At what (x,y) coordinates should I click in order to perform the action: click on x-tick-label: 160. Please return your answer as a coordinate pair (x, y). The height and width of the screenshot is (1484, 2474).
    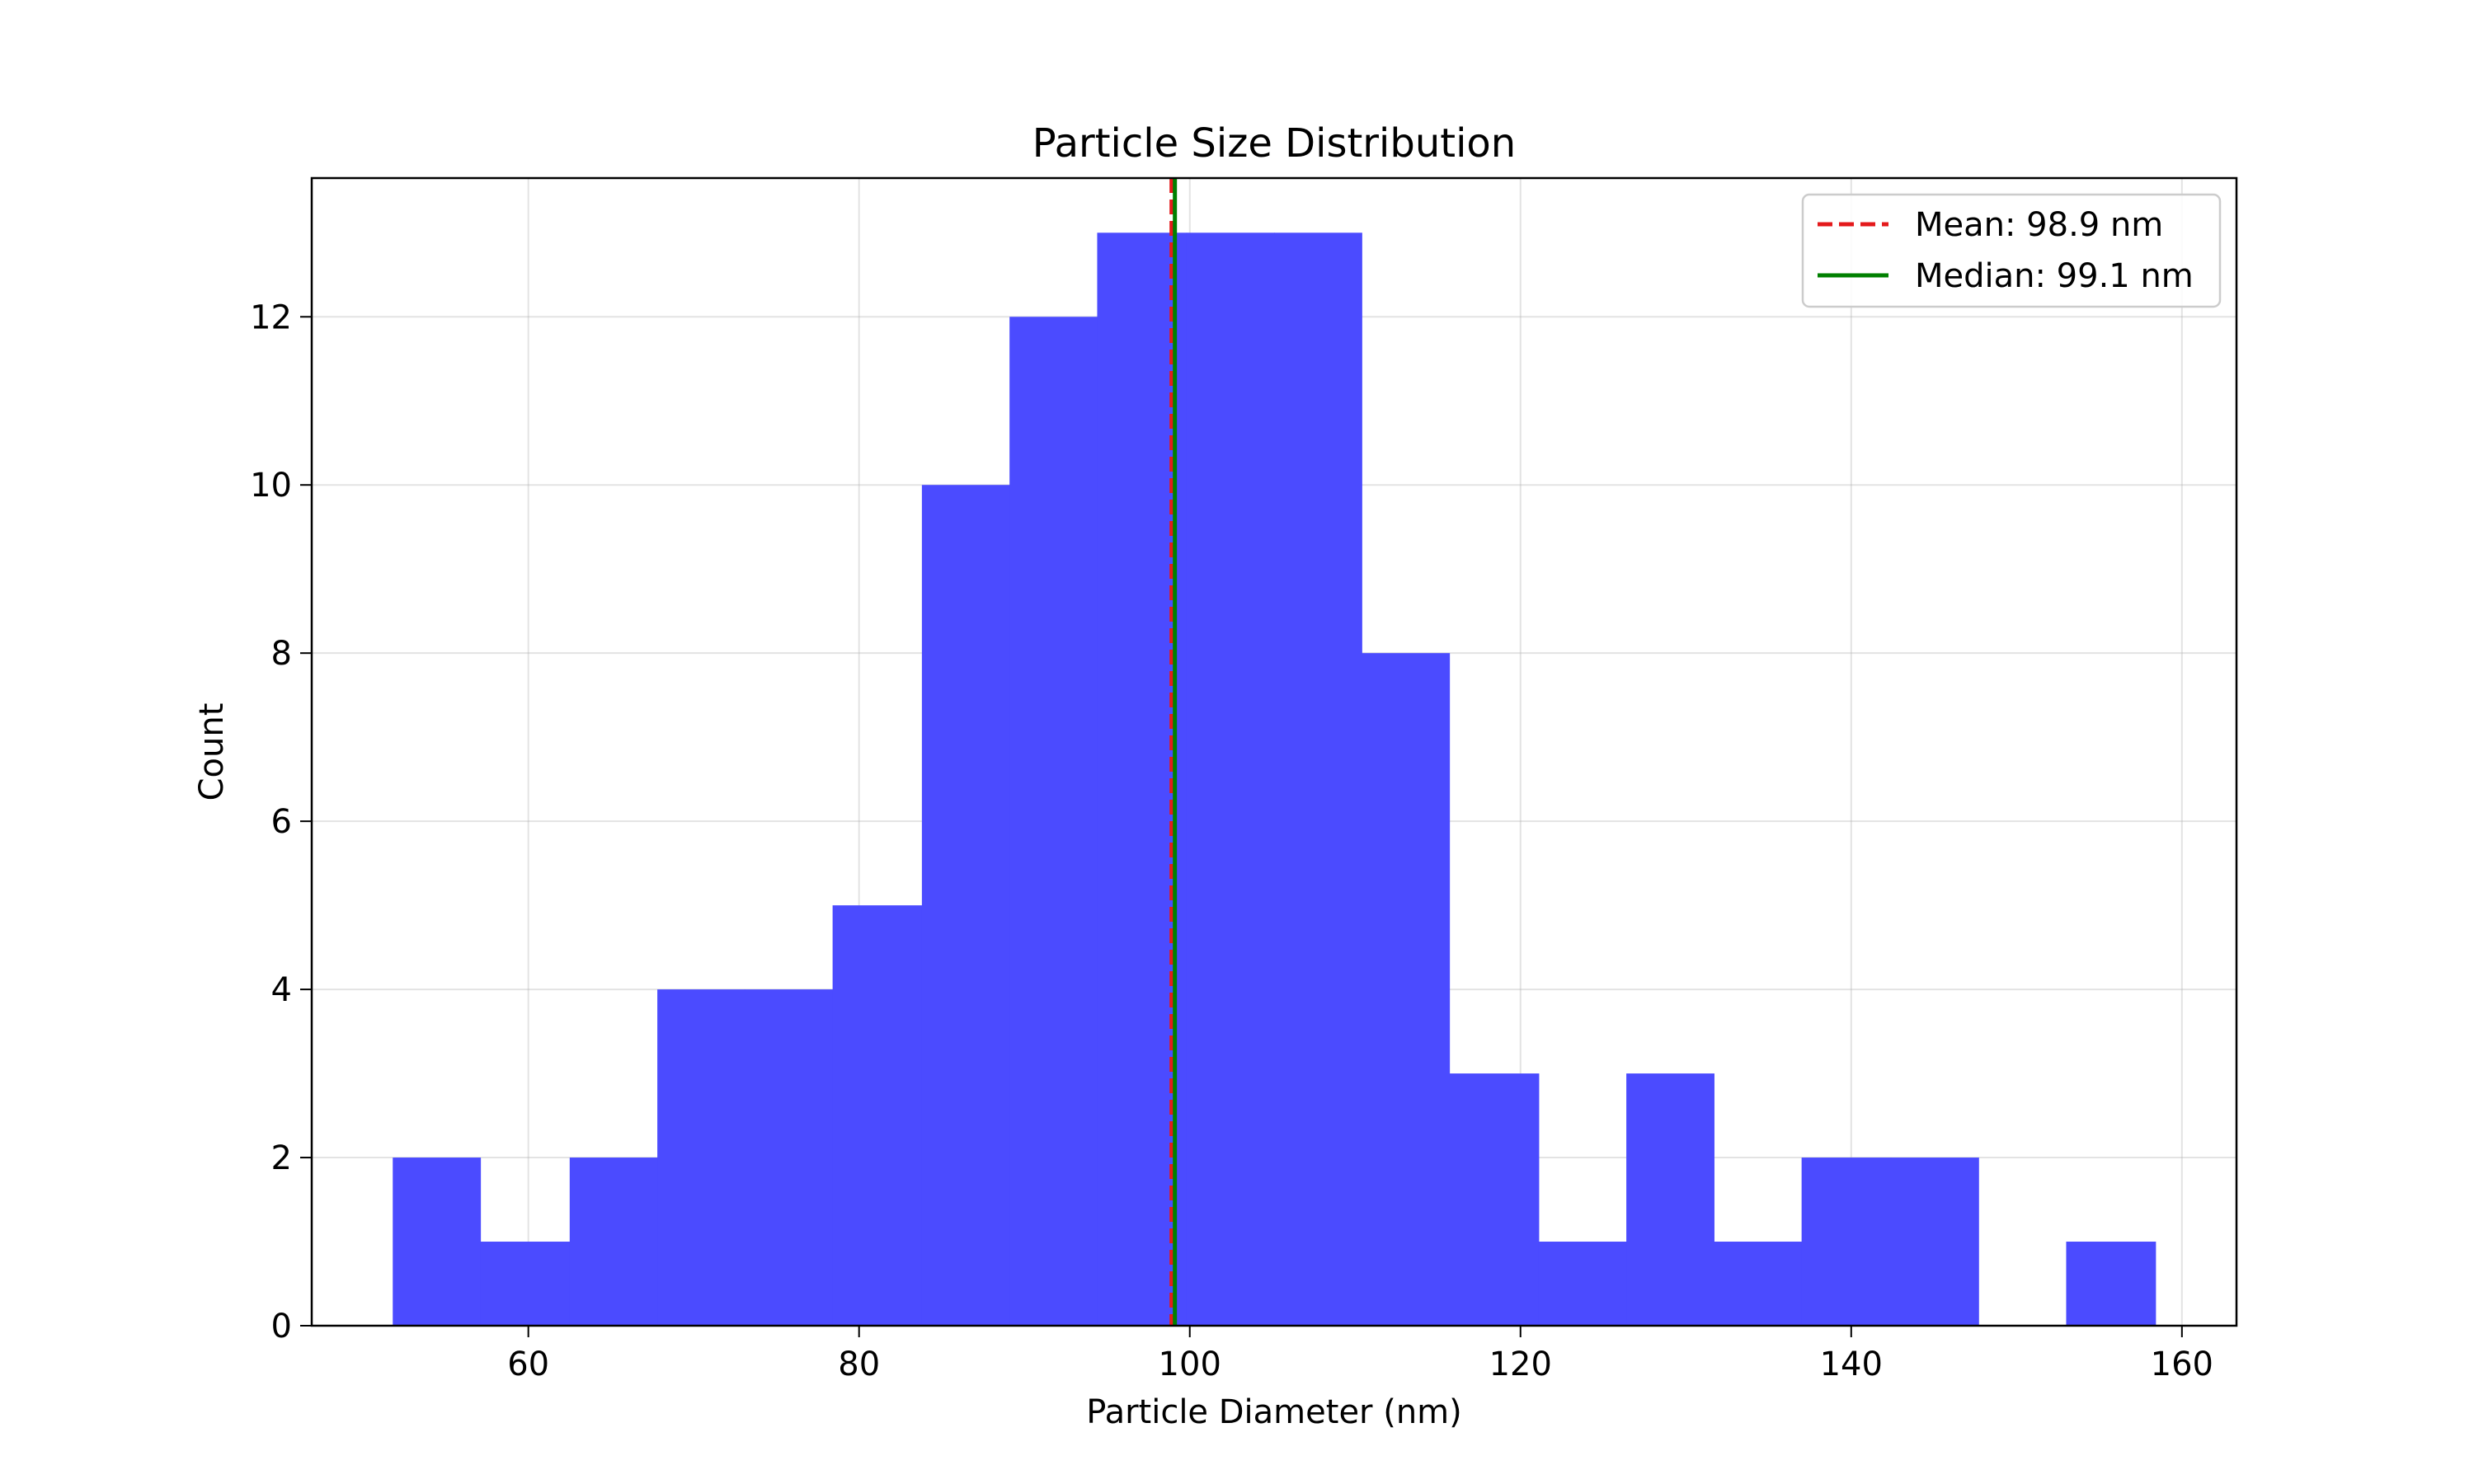
    Looking at the image, I should click on (2182, 1364).